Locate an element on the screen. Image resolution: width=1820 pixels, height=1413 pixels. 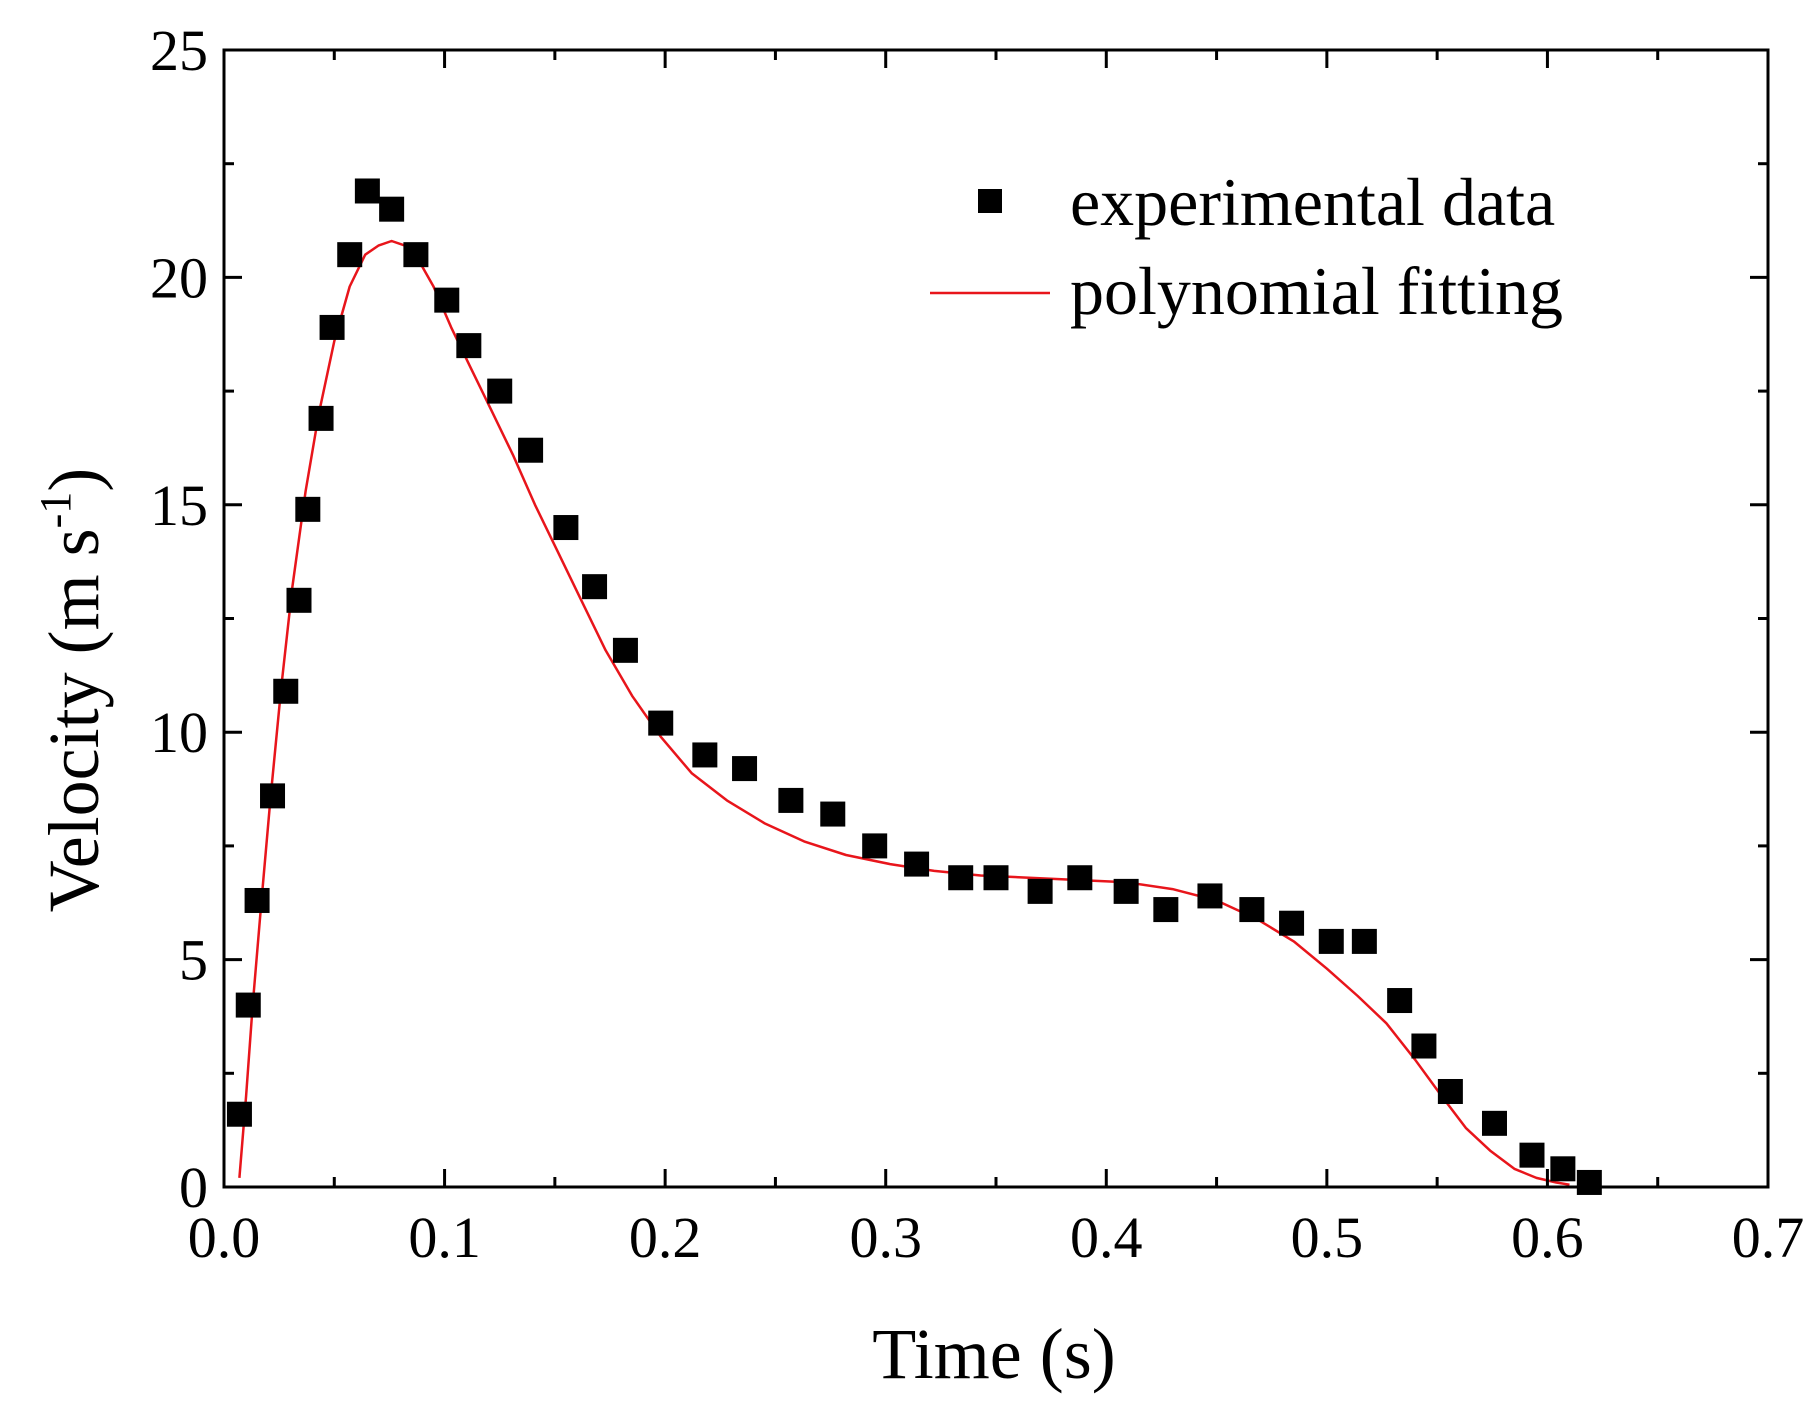
y-axis-title-close: ) is located at coordinates (74, 480).